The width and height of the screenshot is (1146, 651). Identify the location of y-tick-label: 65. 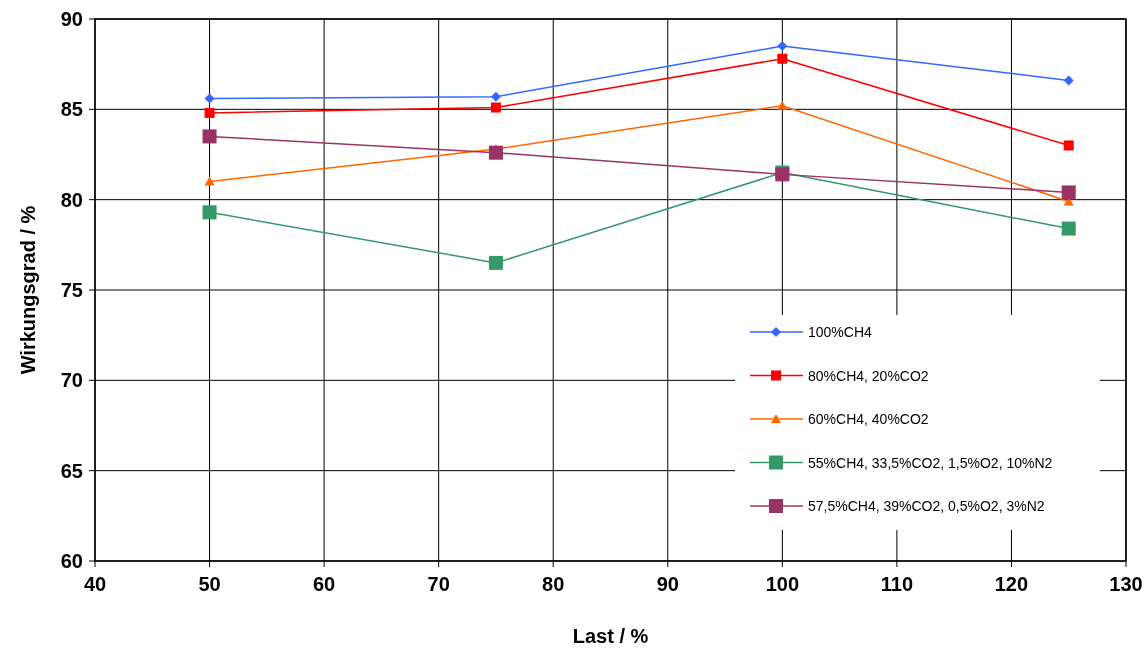
(71, 470).